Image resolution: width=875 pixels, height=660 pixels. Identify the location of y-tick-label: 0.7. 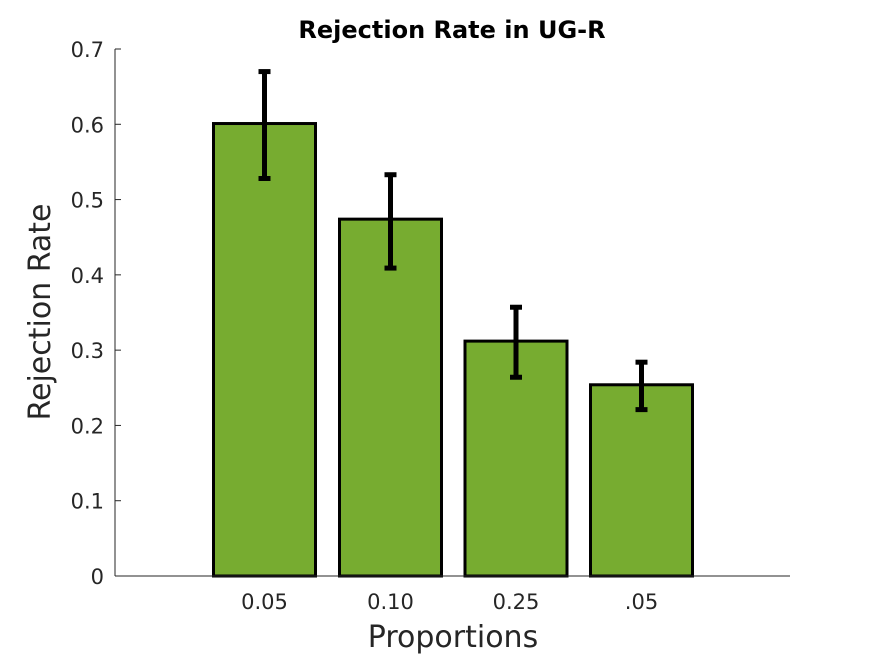
(87, 50).